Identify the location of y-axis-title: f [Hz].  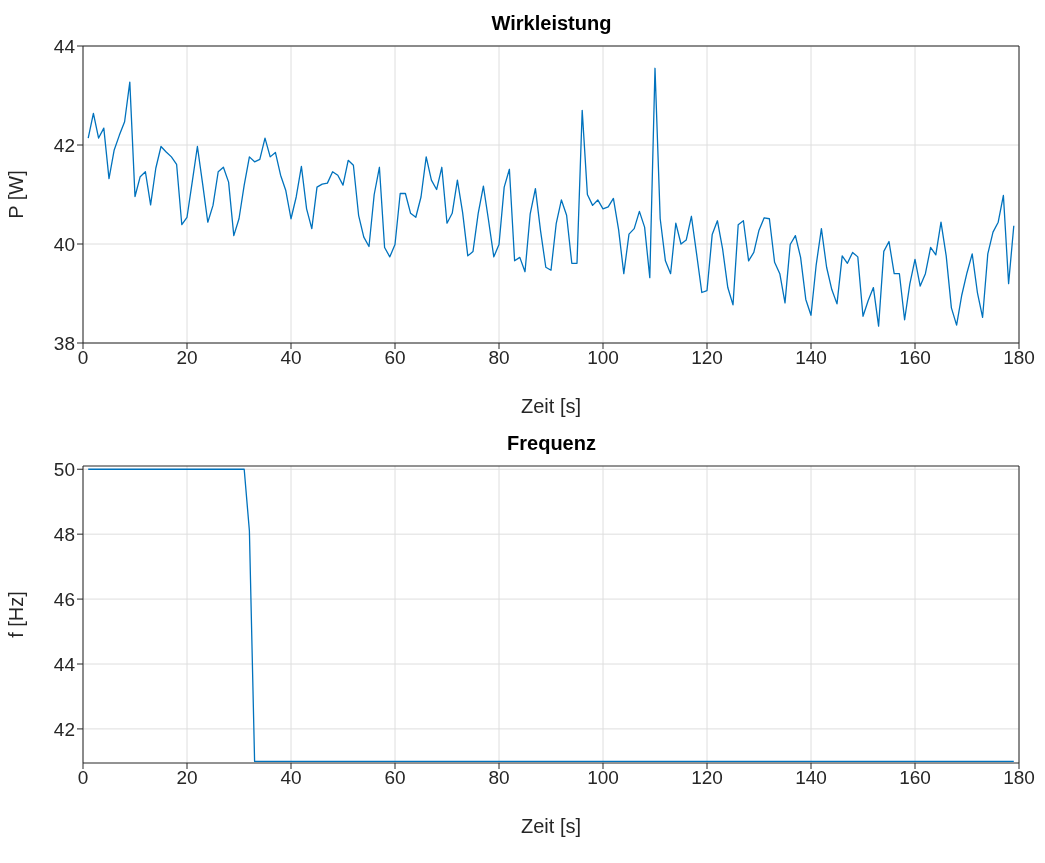
(16, 614).